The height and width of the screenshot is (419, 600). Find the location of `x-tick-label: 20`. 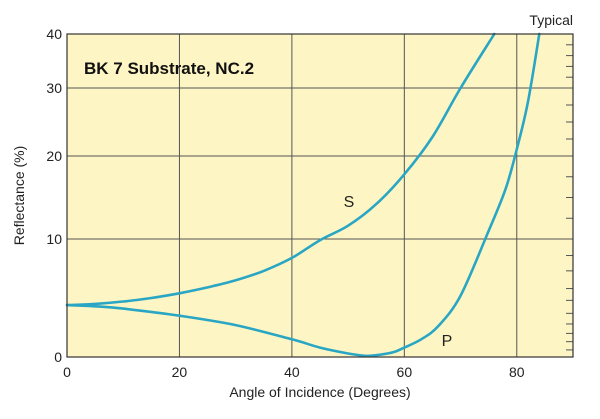

x-tick-label: 20 is located at coordinates (180, 372).